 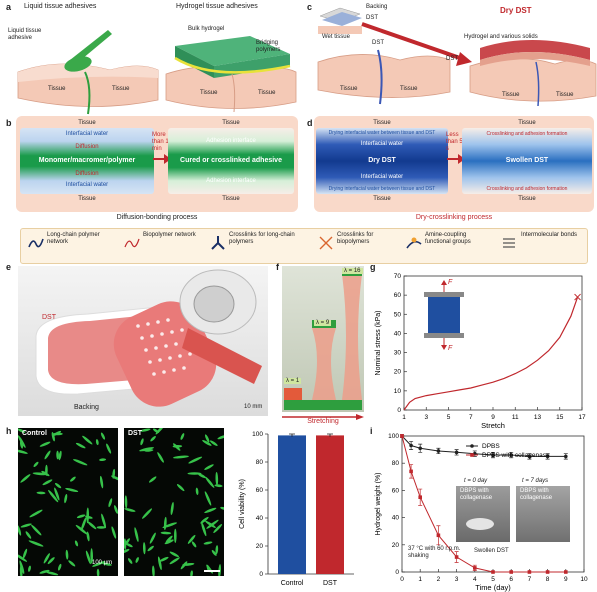 What do you see at coordinates (86, 407) in the screenshot?
I see `backing-label-e: Backing` at bounding box center [86, 407].